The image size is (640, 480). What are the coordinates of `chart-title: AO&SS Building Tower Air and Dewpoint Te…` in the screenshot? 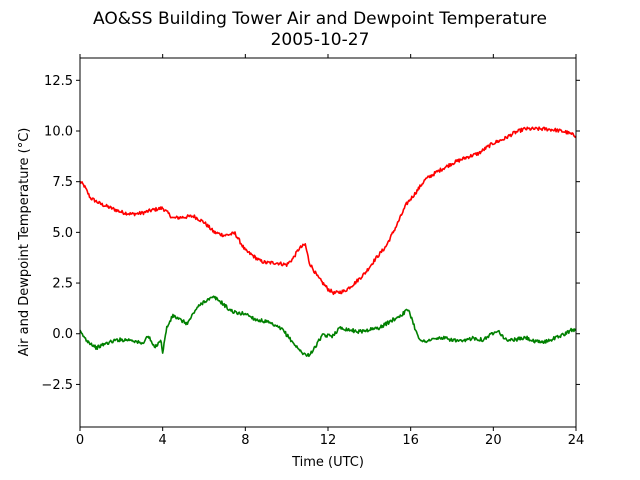 It's located at (320, 19).